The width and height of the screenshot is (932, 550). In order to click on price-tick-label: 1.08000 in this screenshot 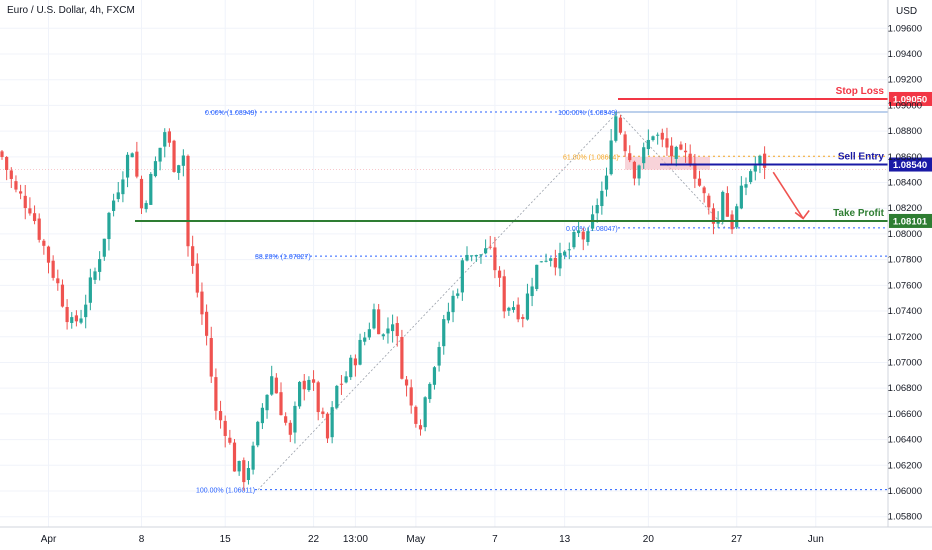, I will do `click(905, 234)`.